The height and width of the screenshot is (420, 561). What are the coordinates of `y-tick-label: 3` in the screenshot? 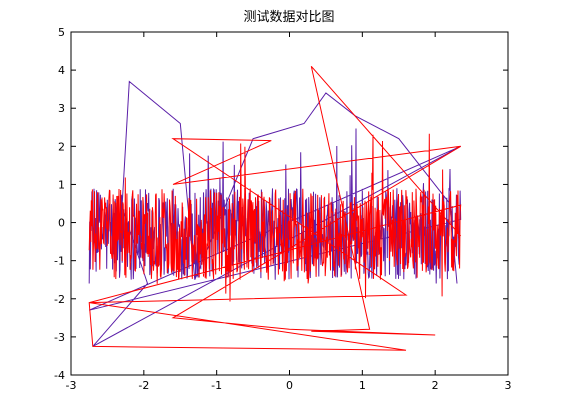 It's located at (61, 108).